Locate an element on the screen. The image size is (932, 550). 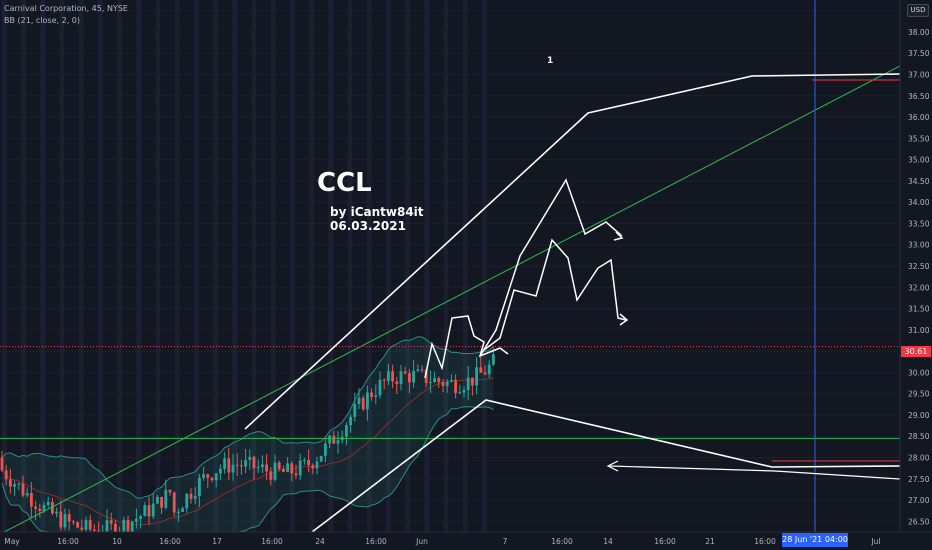
price-tick-label: 35.50 is located at coordinates (919, 138).